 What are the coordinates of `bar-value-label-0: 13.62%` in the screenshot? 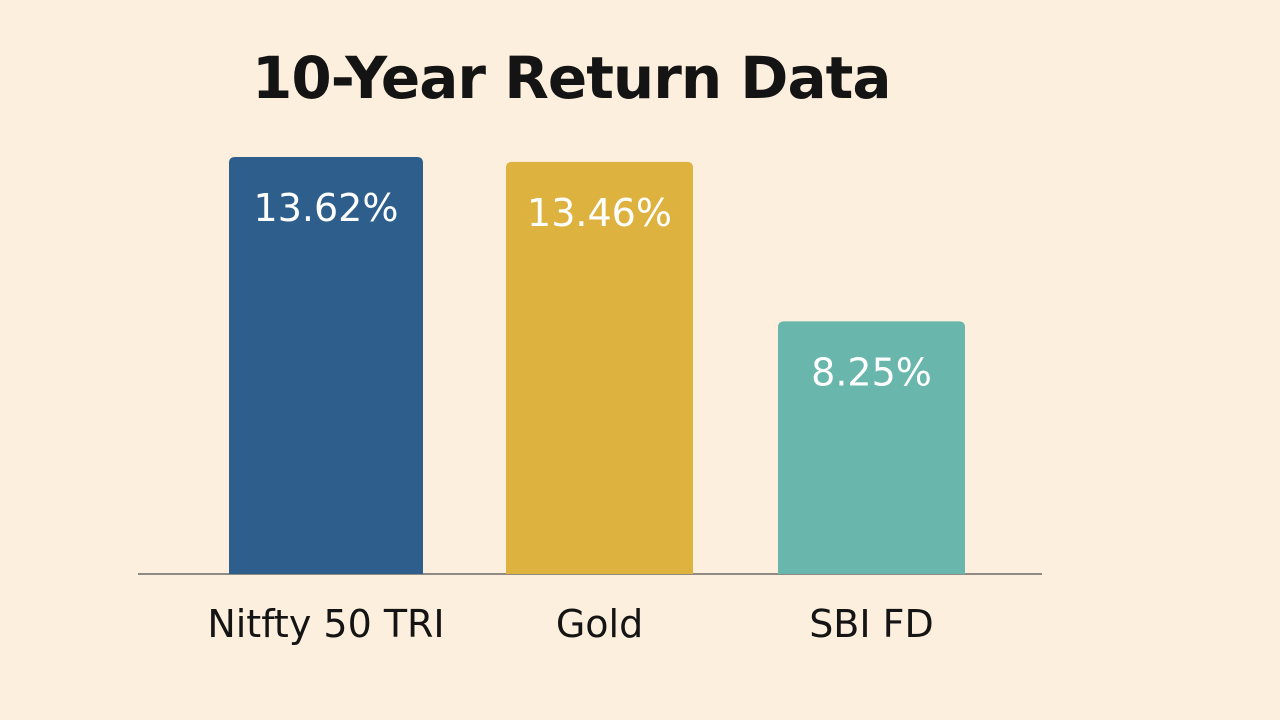 It's located at (326, 208).